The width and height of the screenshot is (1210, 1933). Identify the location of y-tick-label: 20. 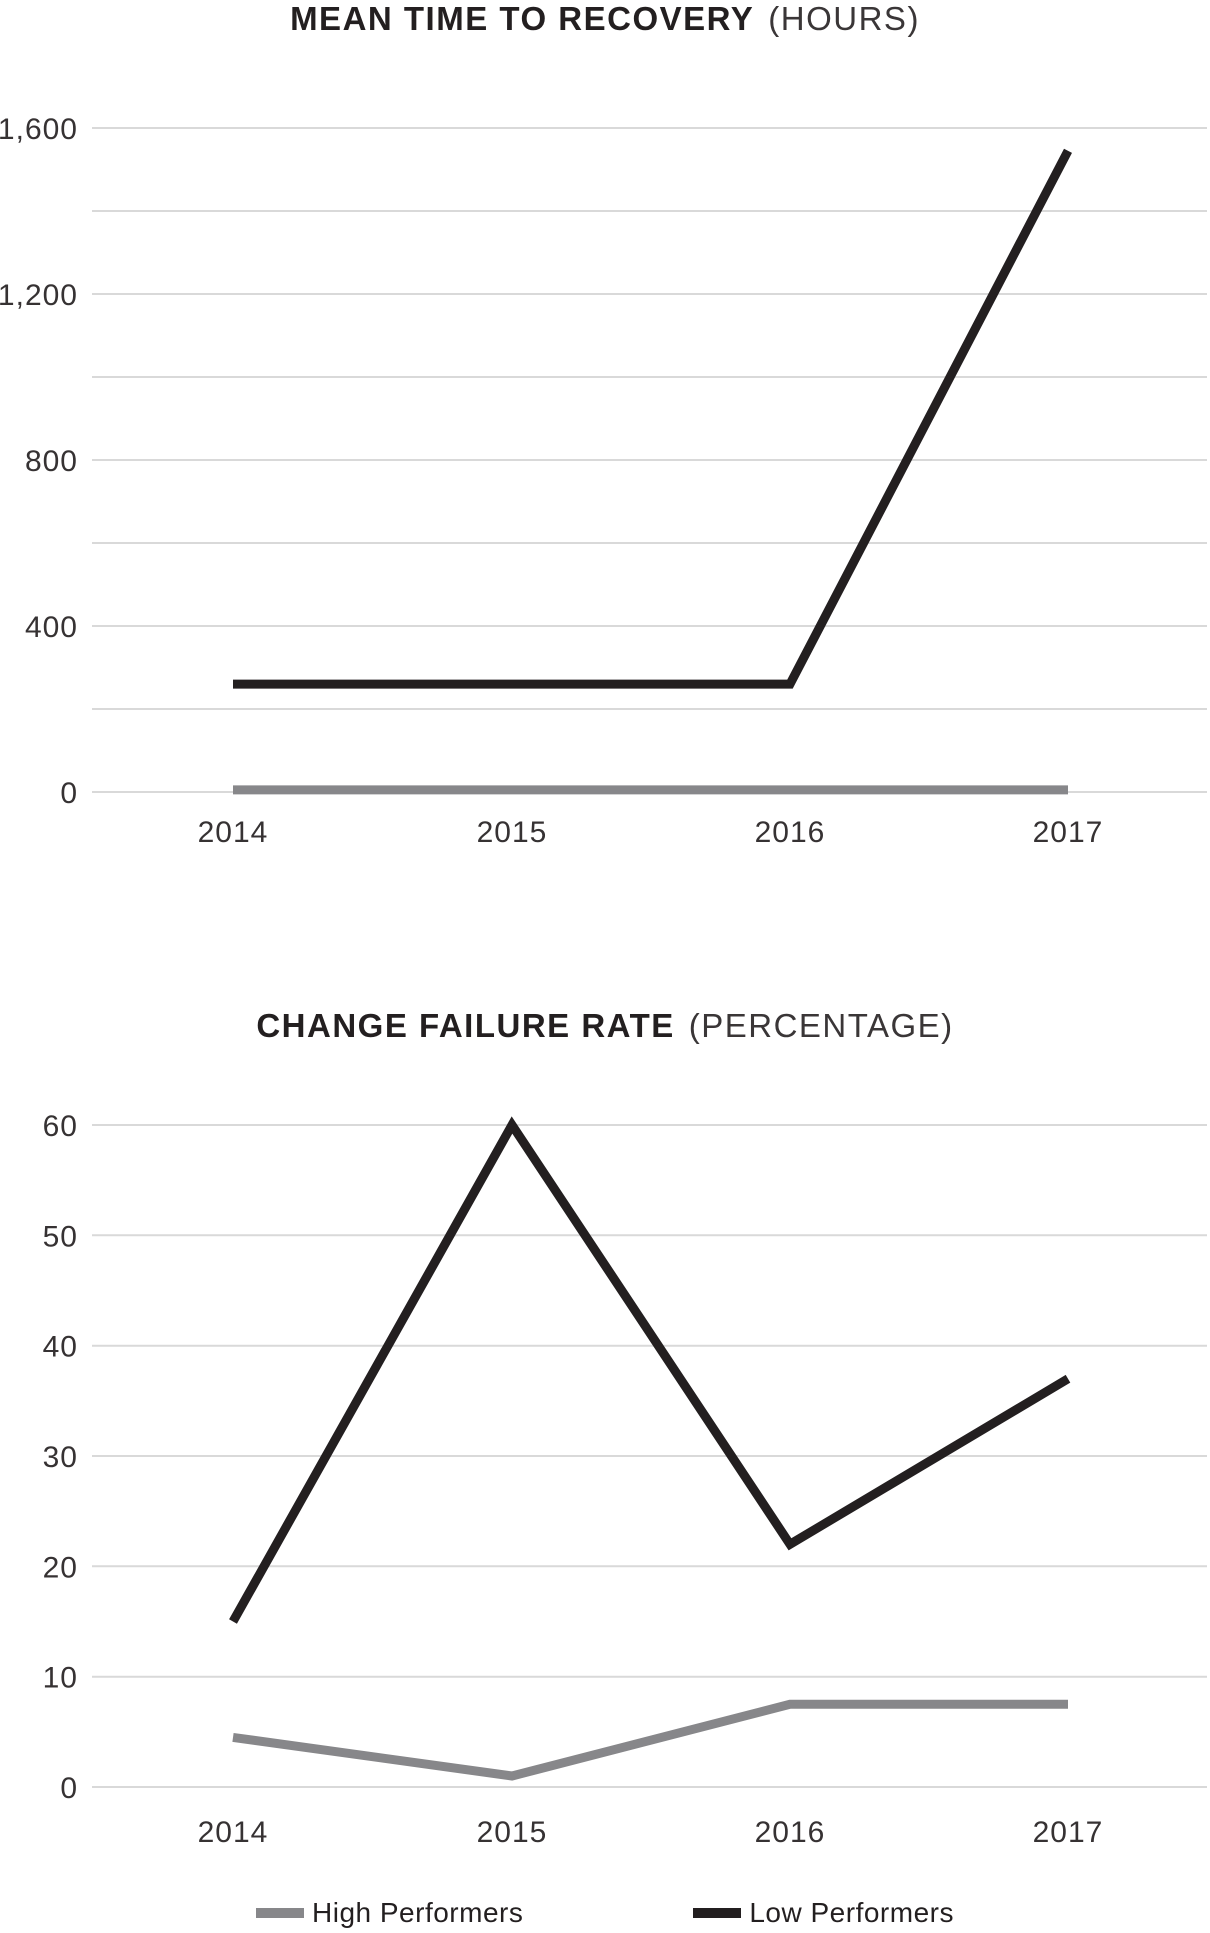
(60, 1567).